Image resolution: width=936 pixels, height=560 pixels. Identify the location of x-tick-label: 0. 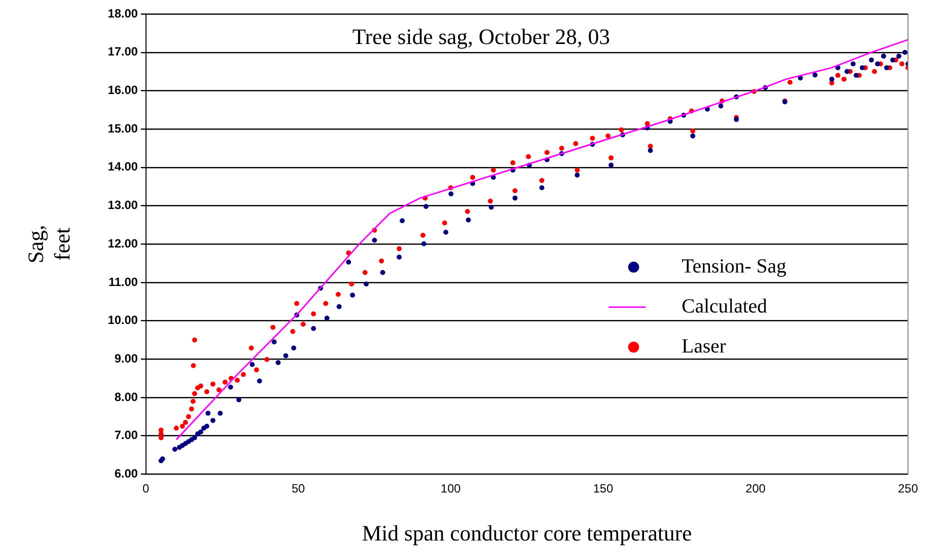
(146, 489).